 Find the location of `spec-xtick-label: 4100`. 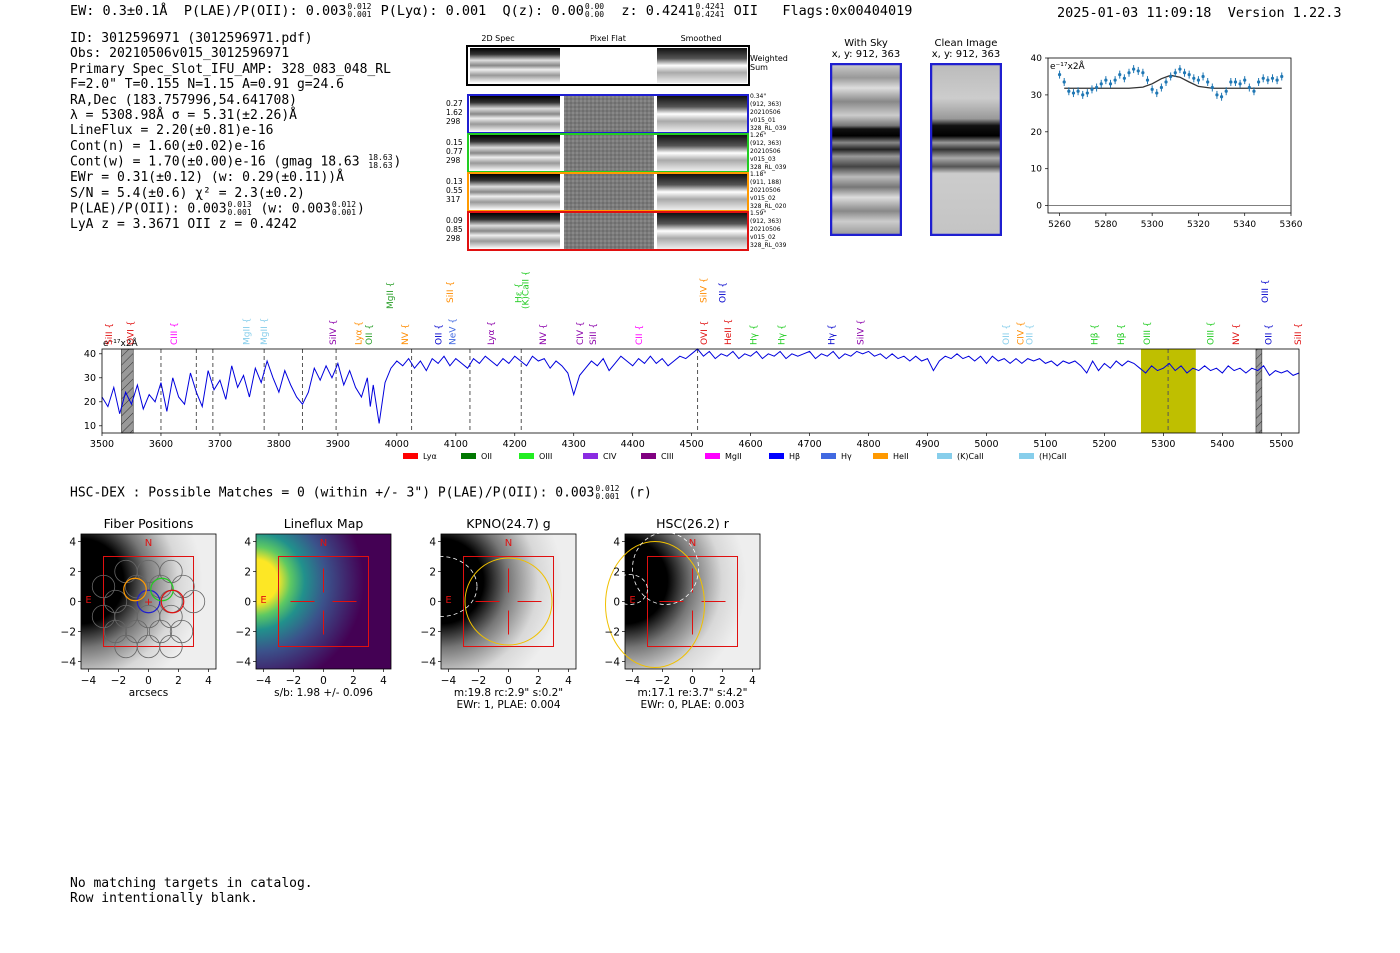

spec-xtick-label: 4100 is located at coordinates (456, 444).